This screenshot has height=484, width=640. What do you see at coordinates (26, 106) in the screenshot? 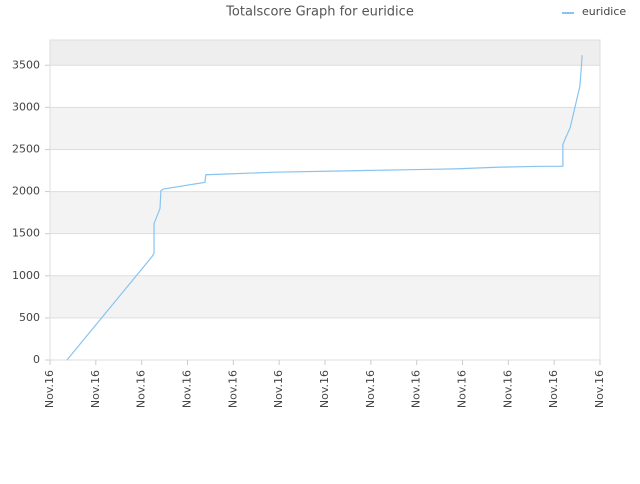
I see `y-tick-label: 3000` at bounding box center [26, 106].